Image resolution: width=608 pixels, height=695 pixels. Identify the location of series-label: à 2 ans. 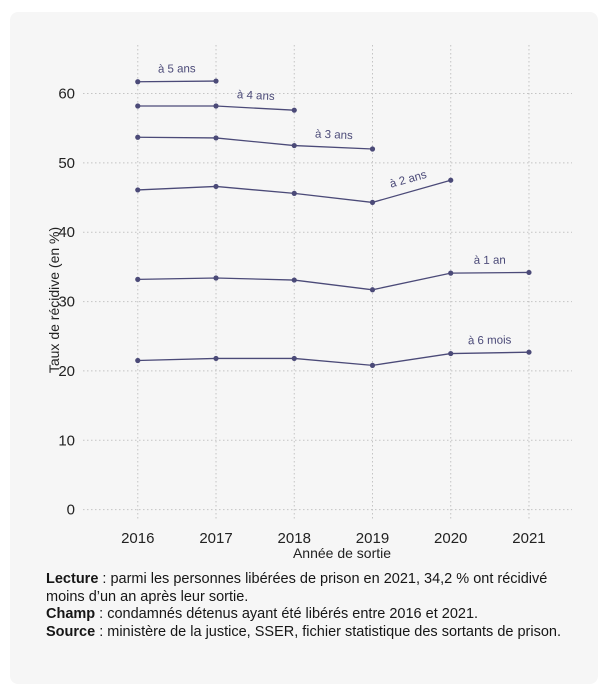
(409, 180).